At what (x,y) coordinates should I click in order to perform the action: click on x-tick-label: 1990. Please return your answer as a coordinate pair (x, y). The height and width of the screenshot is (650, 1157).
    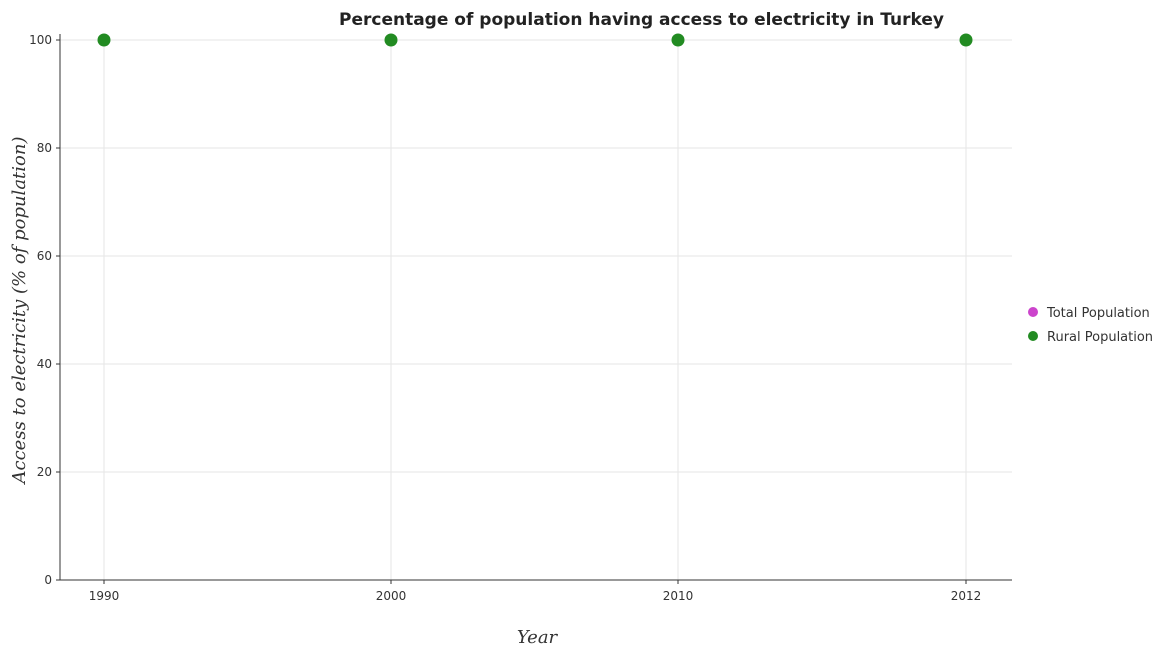
    Looking at the image, I should click on (104, 596).